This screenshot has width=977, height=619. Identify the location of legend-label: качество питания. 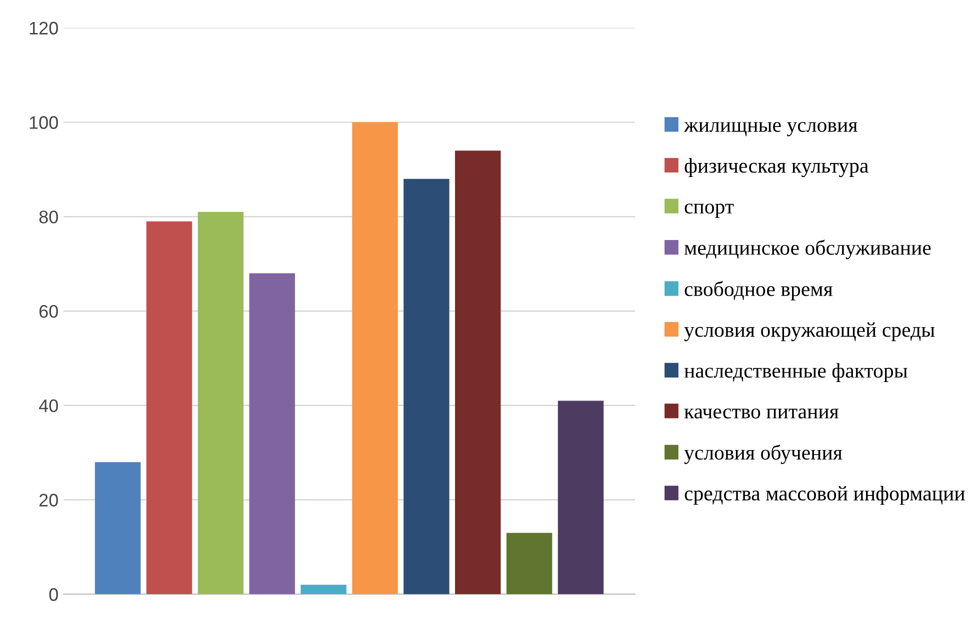
(761, 413).